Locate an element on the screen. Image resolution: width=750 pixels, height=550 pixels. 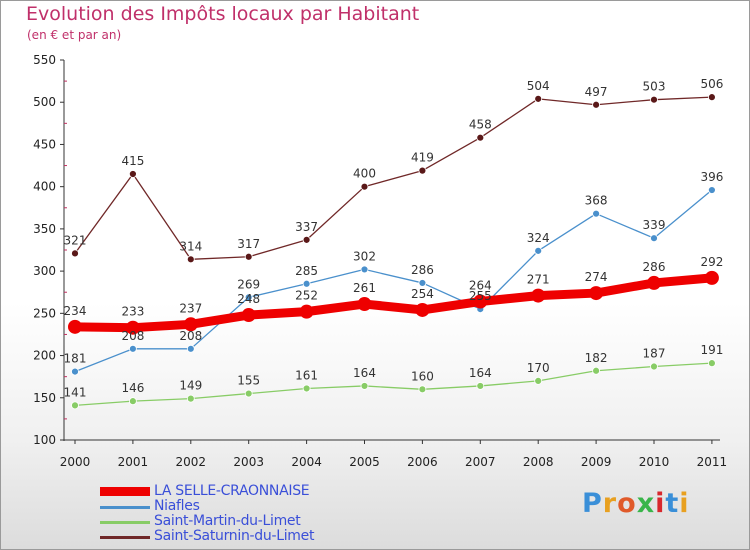
y-tick-label: 100 is located at coordinates (44, 440).